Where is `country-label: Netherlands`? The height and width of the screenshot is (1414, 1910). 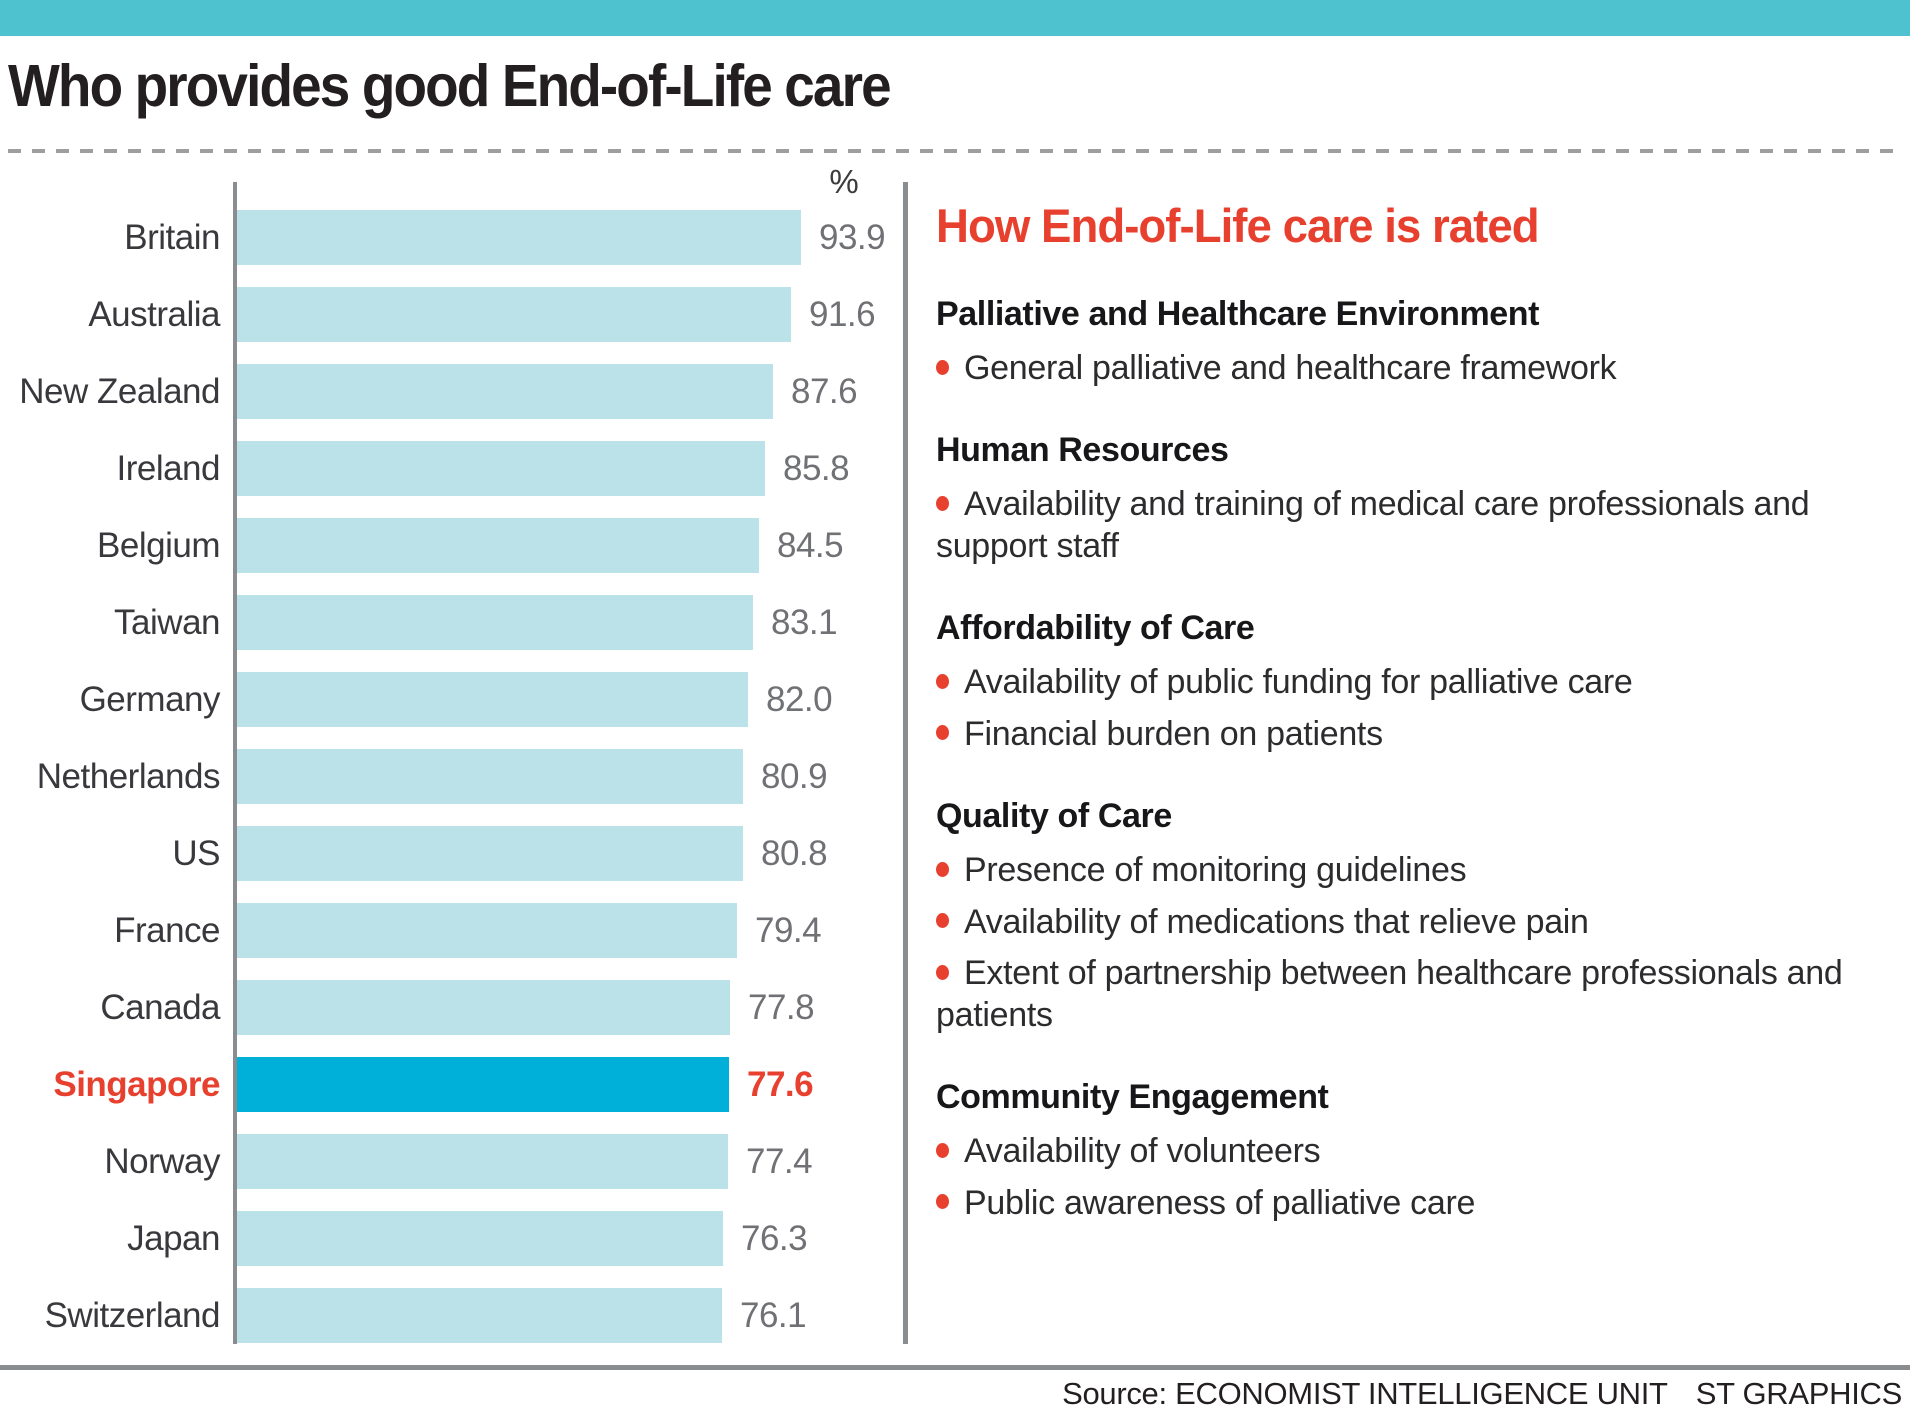
country-label: Netherlands is located at coordinates (128, 776).